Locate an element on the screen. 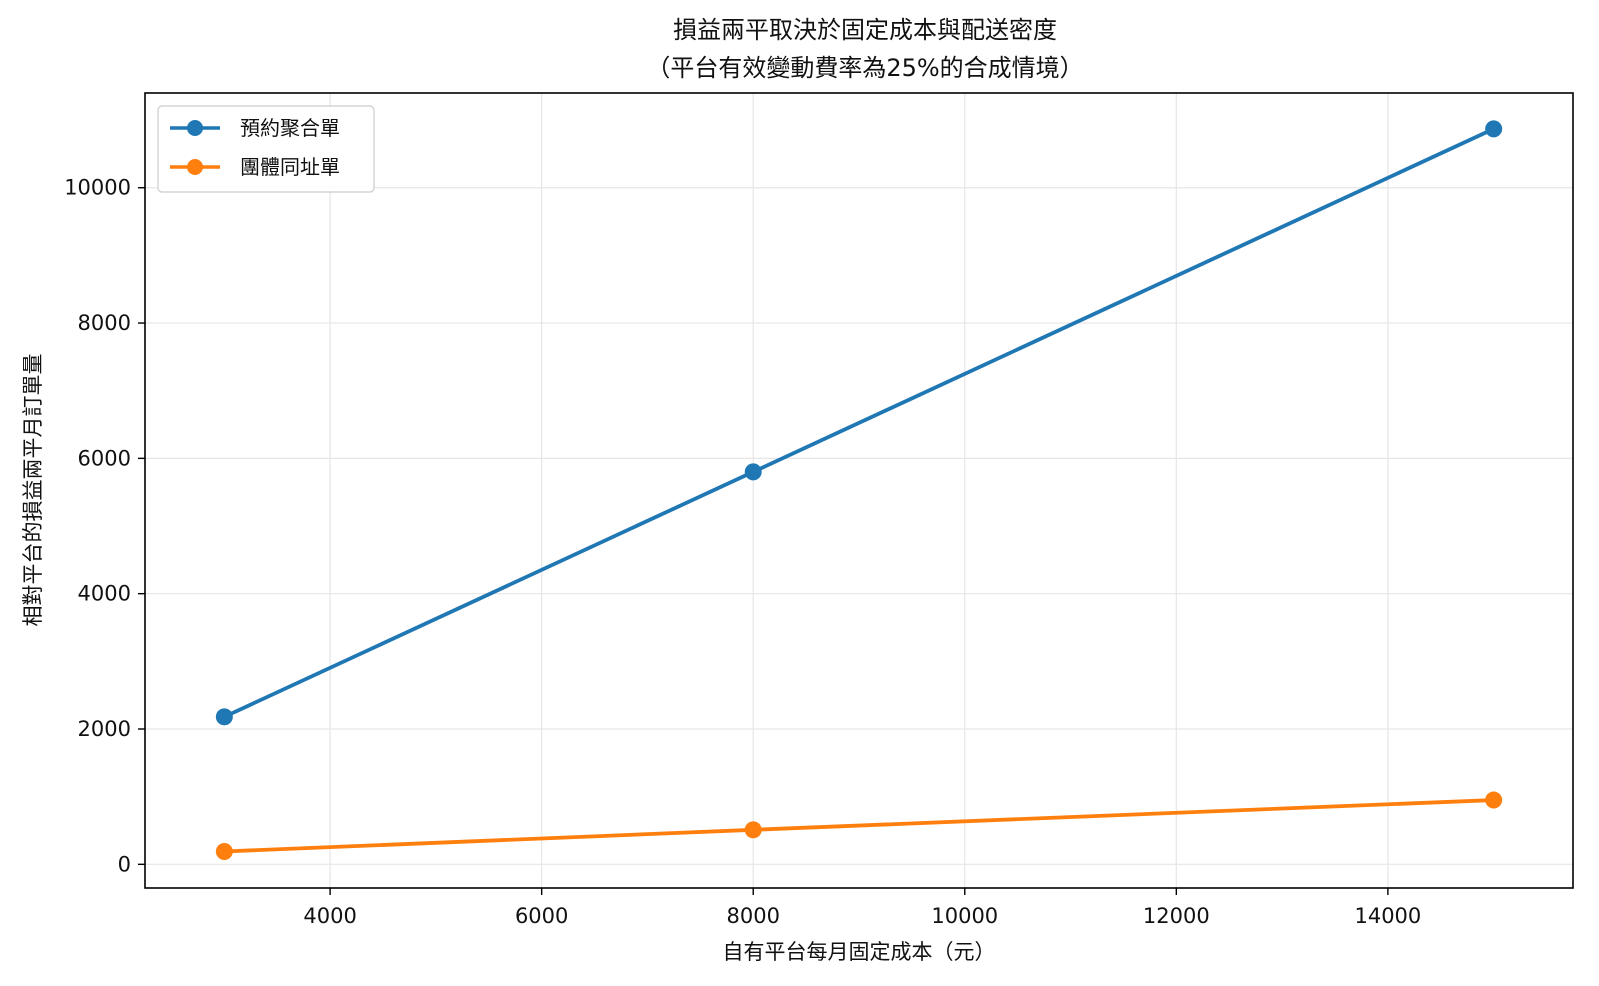  x-tick-label: 10000 is located at coordinates (964, 916).